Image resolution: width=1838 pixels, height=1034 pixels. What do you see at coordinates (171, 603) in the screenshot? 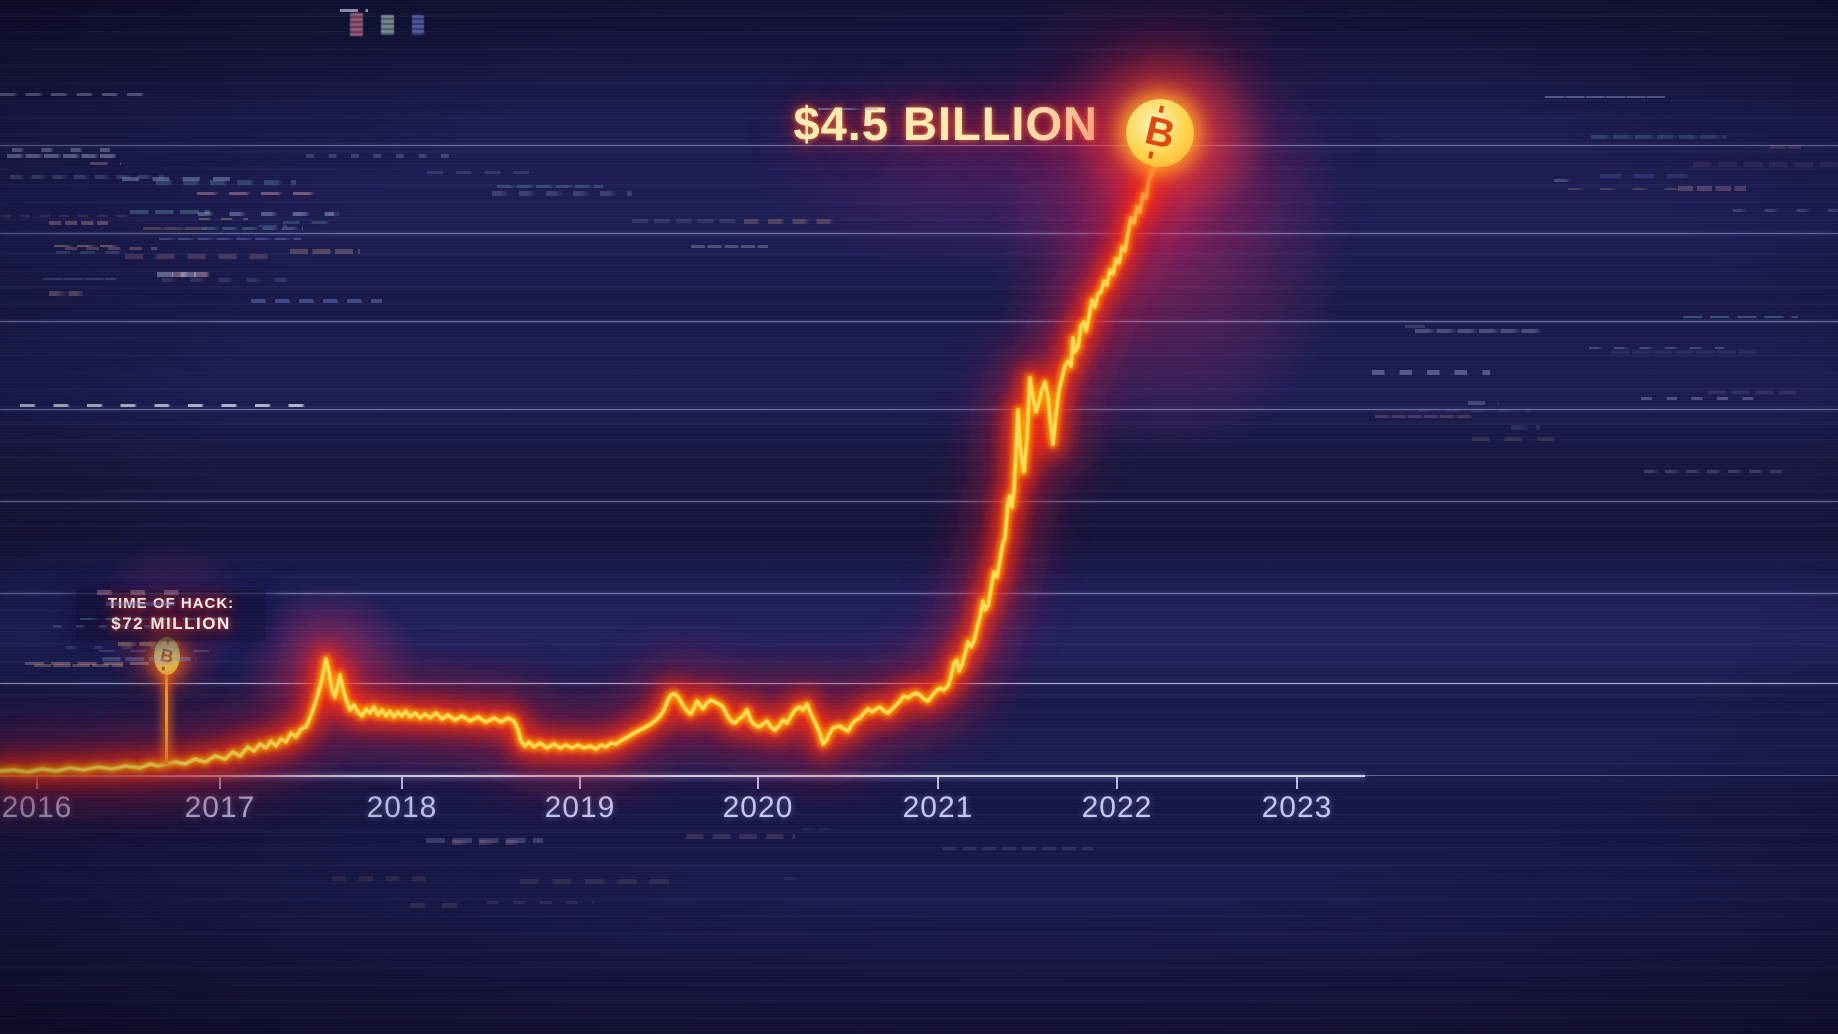
I see `hack-annotation-line1: TIME OF HACK:` at bounding box center [171, 603].